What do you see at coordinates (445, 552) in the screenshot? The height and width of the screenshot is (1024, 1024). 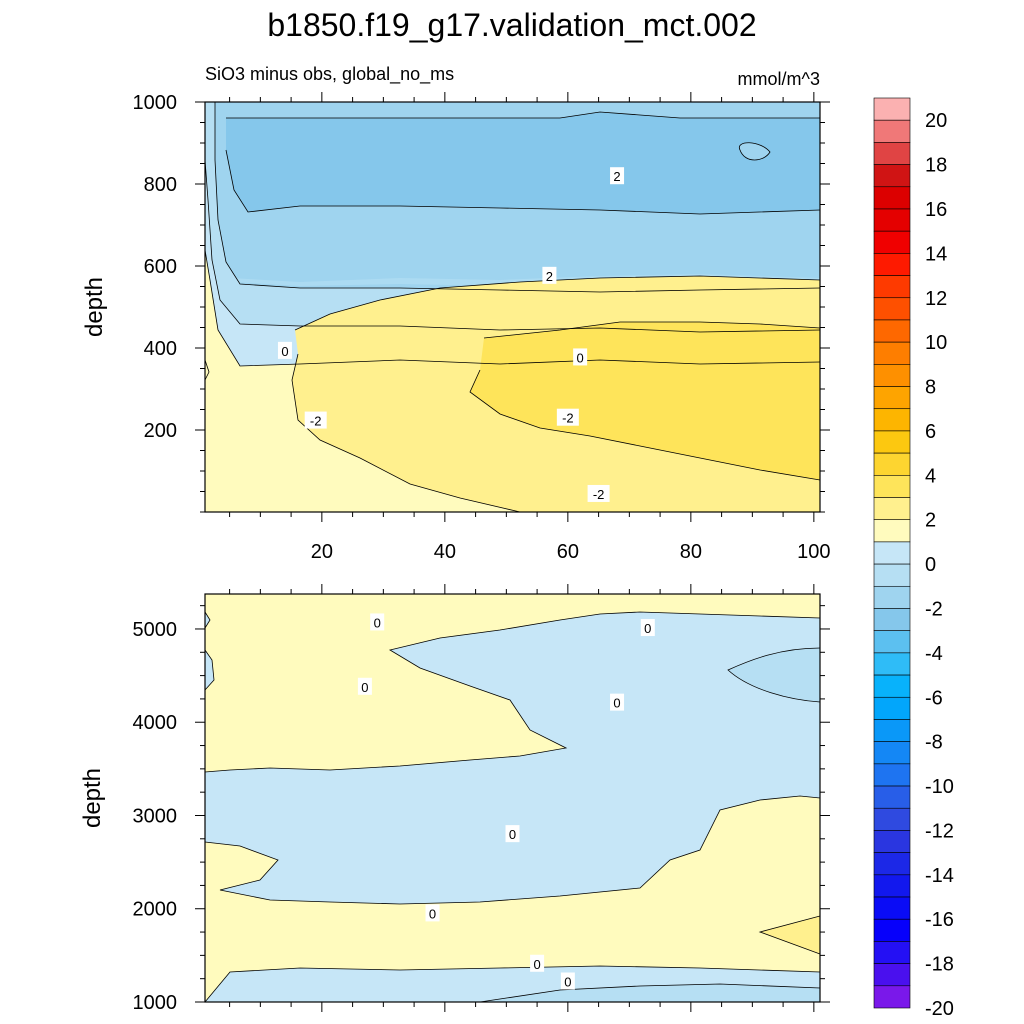 I see `upper-x-tick-label: 40` at bounding box center [445, 552].